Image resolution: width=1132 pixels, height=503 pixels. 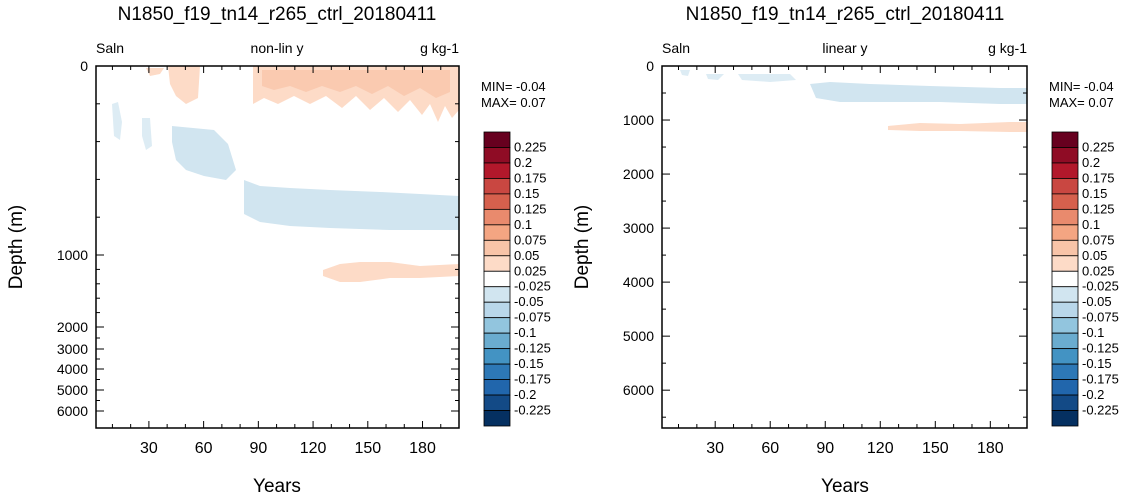 I want to click on colorbar-tick-label: -0.225, so click(x=1100, y=410).